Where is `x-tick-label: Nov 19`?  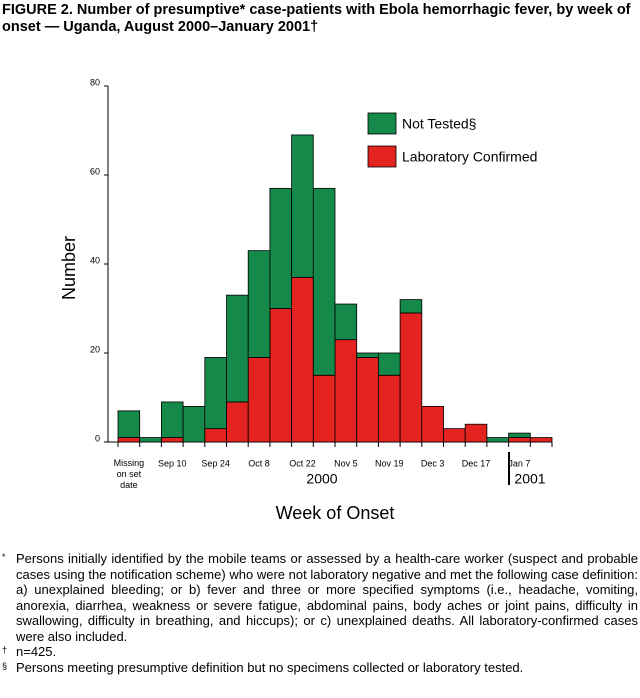
x-tick-label: Nov 19 is located at coordinates (389, 463).